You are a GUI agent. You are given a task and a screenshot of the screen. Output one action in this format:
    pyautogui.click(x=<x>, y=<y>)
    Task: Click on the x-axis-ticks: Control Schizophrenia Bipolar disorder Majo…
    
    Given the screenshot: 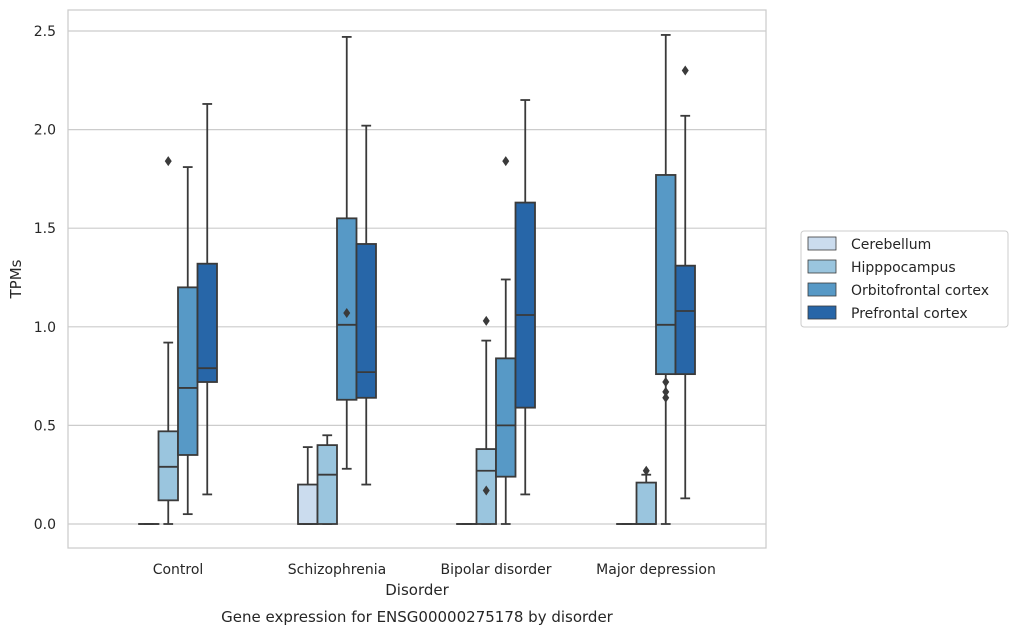 What is the action you would take?
    pyautogui.click(x=434, y=570)
    